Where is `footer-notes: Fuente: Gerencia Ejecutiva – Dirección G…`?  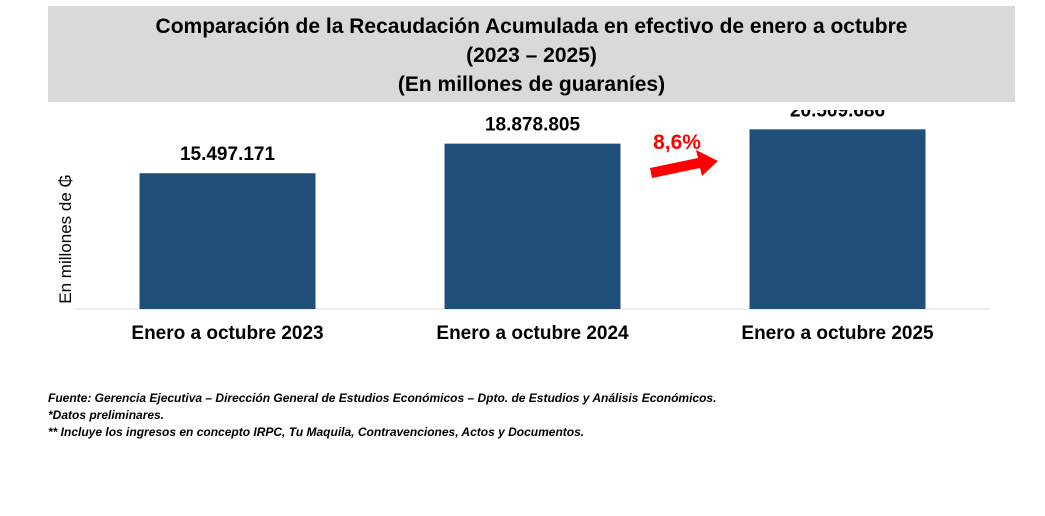
footer-notes: Fuente: Gerencia Ejecutiva – Dirección G… is located at coordinates (382, 415).